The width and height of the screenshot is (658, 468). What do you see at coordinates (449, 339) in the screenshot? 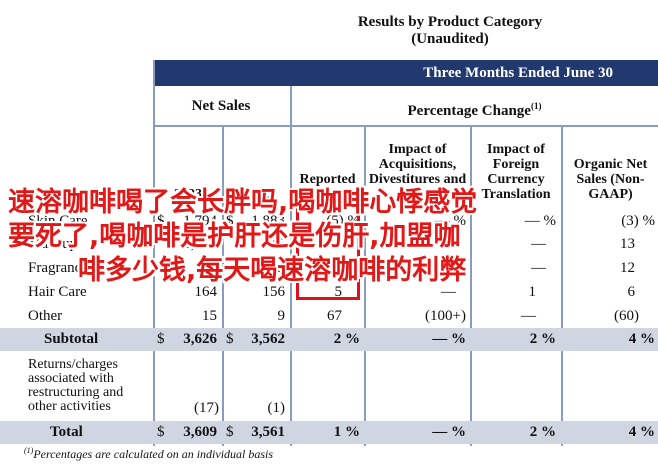
I see `subtotal-acquisitions: — %` at bounding box center [449, 339].